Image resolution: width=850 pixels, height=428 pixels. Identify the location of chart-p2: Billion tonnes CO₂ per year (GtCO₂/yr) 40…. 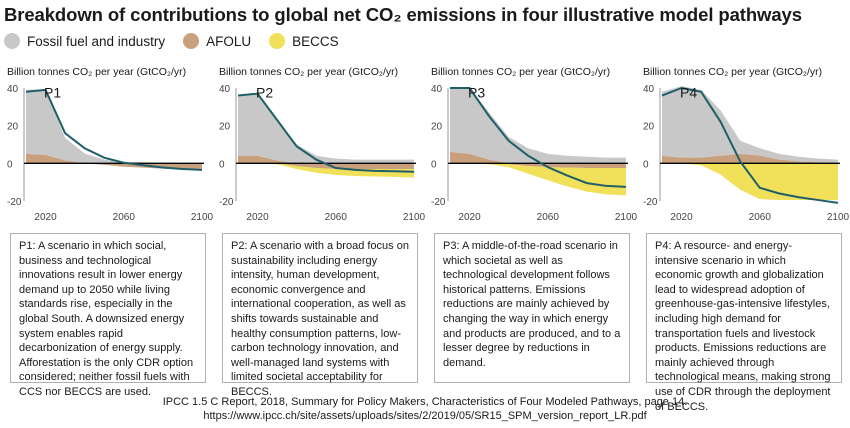
(322, 144).